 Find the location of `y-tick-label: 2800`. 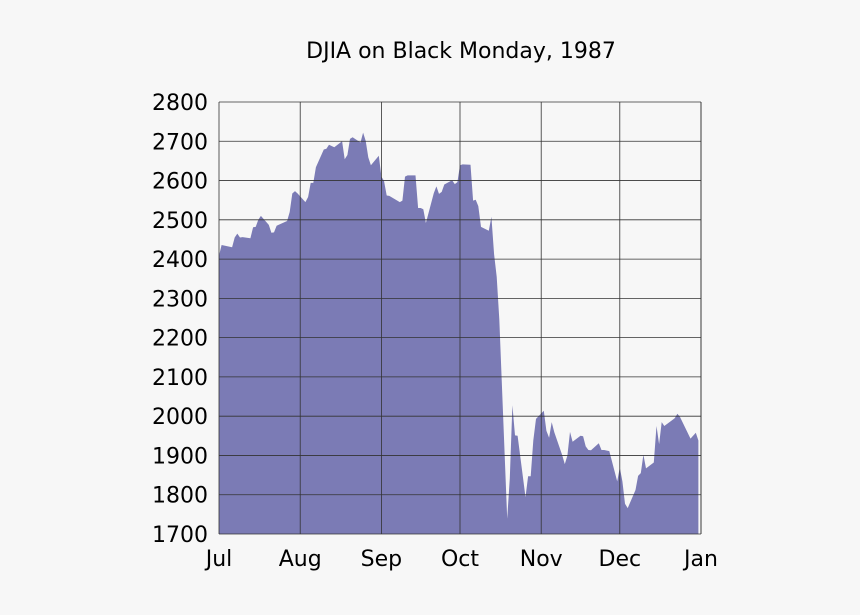

y-tick-label: 2800 is located at coordinates (180, 103).